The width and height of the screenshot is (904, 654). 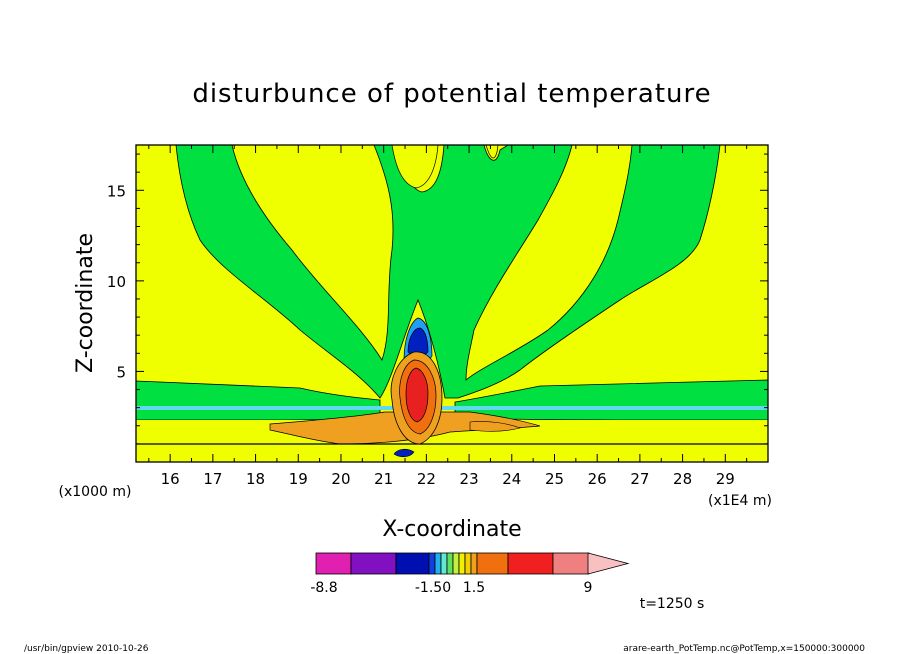 What do you see at coordinates (608, 563) in the screenshot?
I see `colorbar-extension-arrow` at bounding box center [608, 563].